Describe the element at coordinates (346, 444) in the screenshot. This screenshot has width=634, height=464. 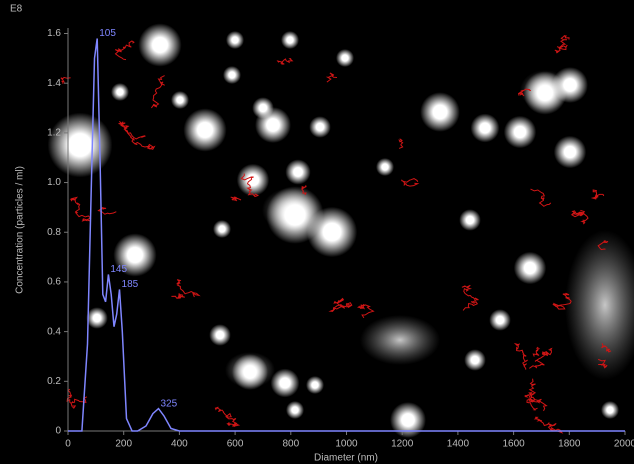
I see `x-tick-label: 1000` at that location.